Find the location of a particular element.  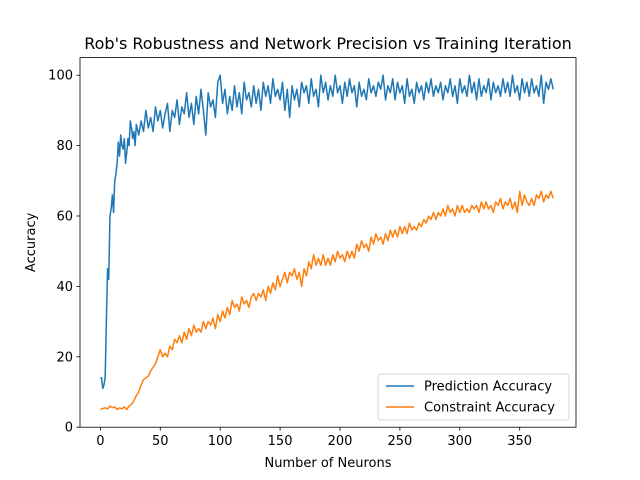

x-tick-label: 350 is located at coordinates (519, 441).